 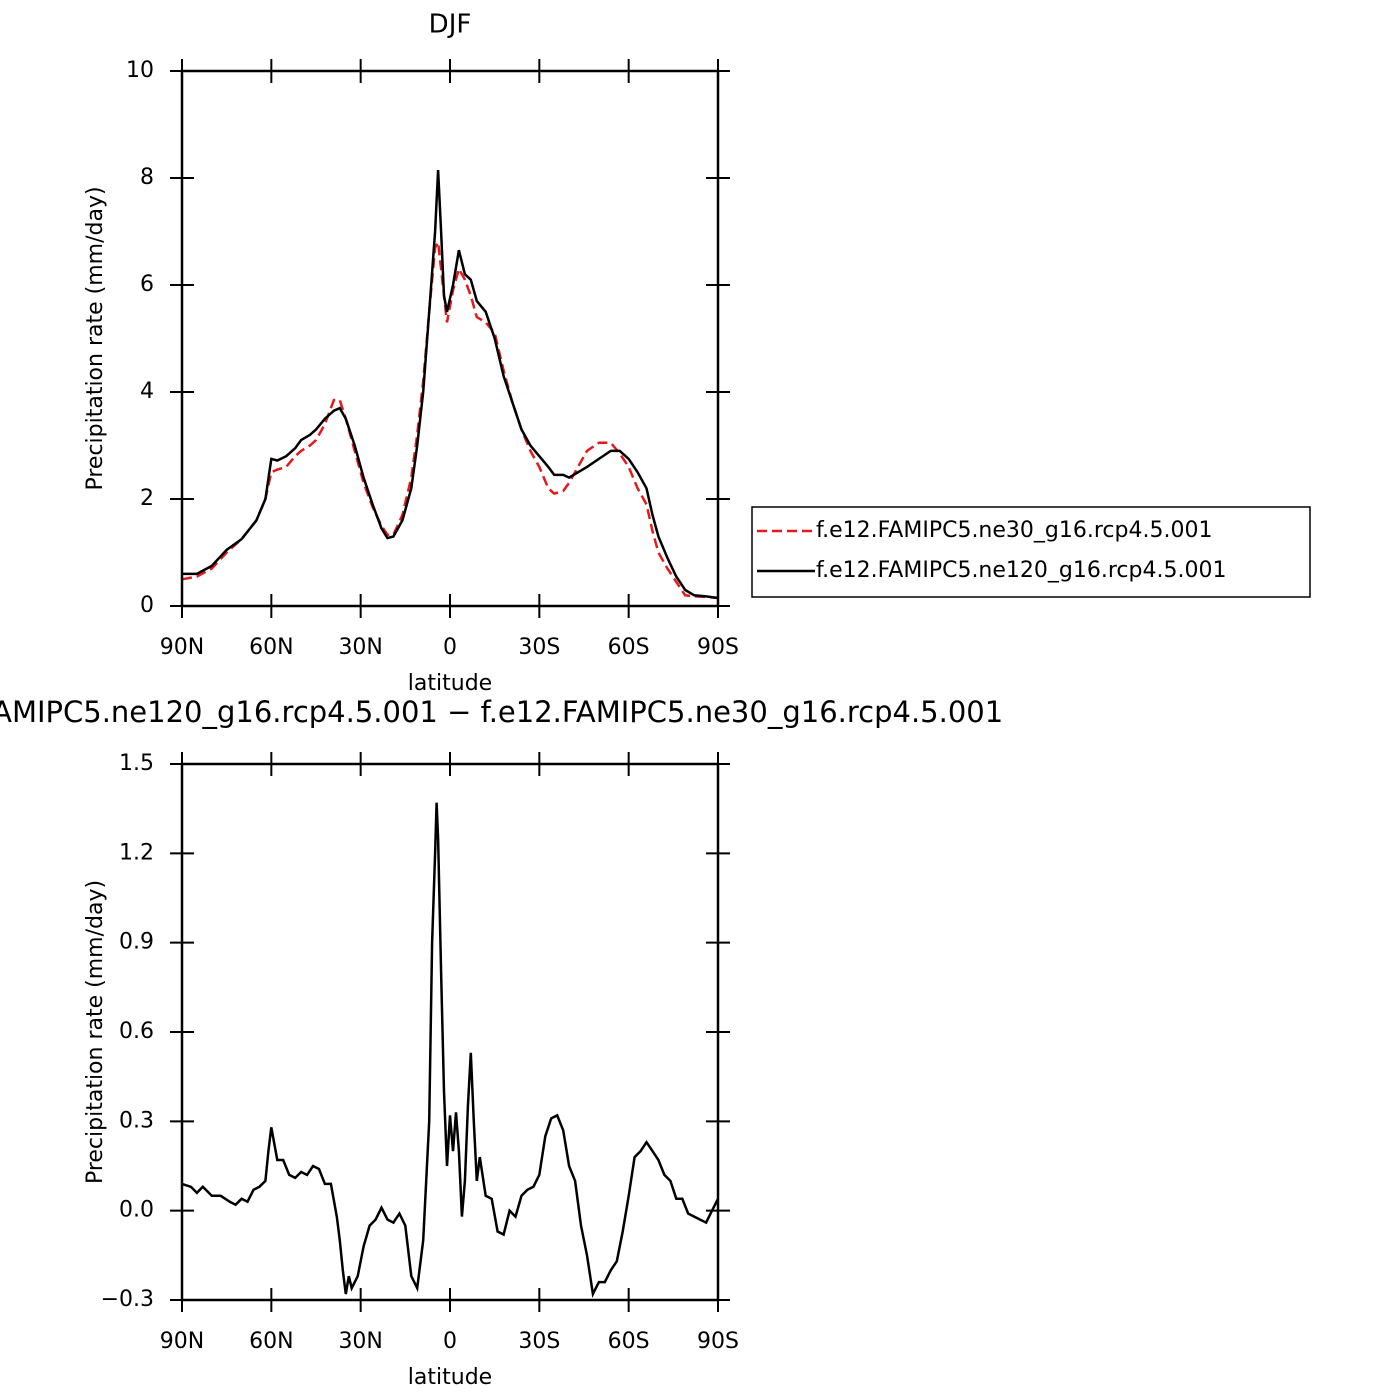 What do you see at coordinates (136, 1210) in the screenshot?
I see `y-tick-label: 0.0` at bounding box center [136, 1210].